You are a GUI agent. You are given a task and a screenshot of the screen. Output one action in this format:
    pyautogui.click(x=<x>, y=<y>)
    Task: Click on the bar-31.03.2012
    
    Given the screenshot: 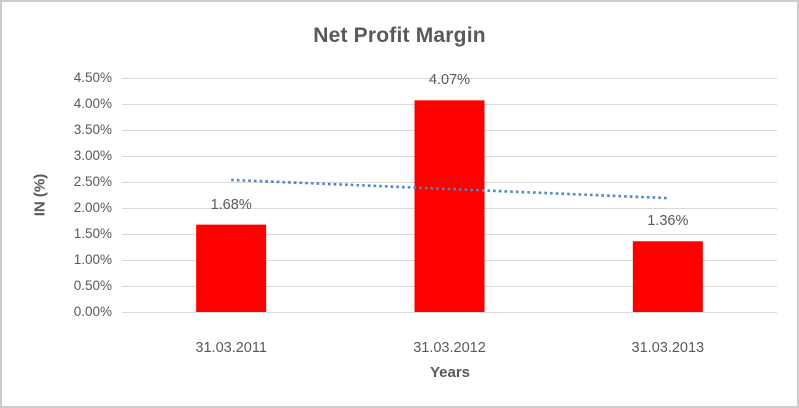 What is the action you would take?
    pyautogui.click(x=449, y=206)
    